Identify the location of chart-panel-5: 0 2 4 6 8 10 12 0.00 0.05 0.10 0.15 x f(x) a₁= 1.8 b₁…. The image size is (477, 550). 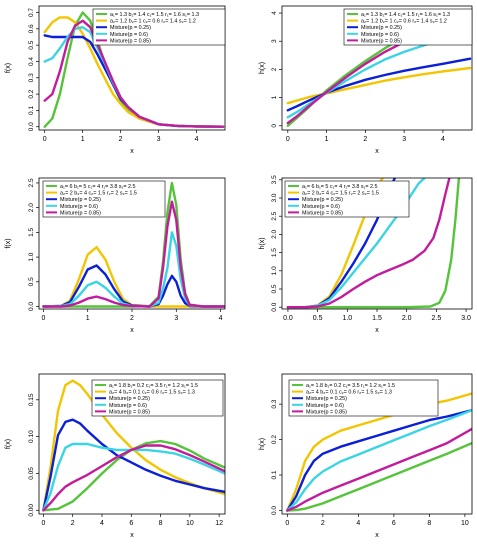
(115, 456).